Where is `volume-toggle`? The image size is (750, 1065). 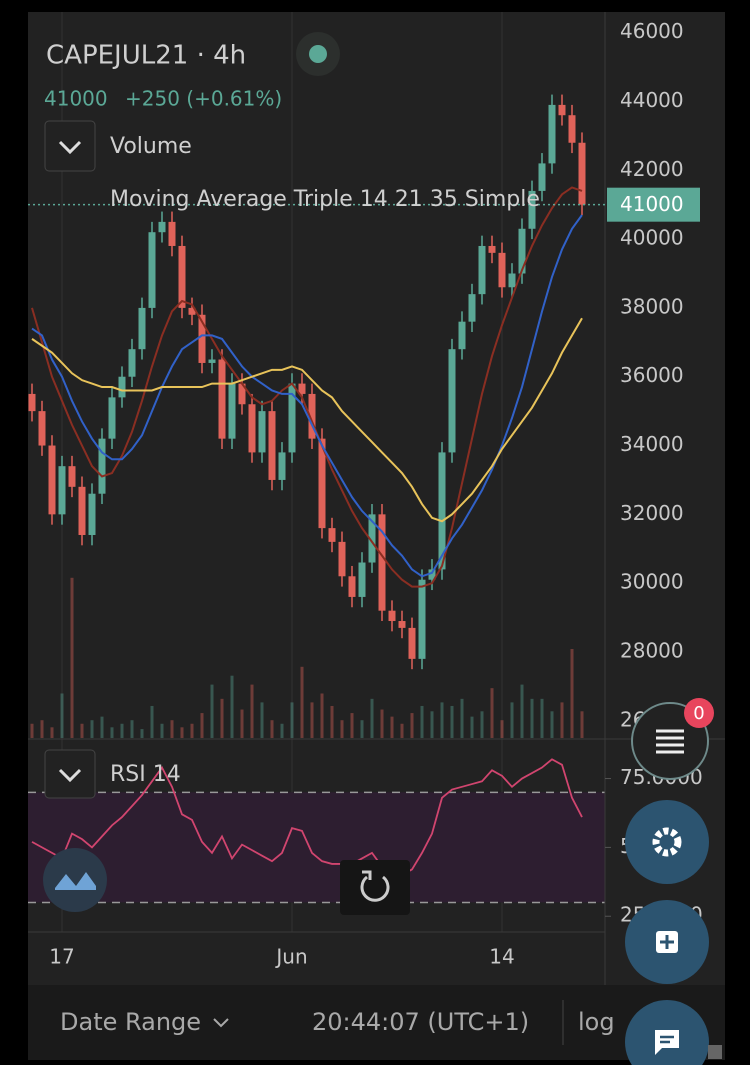 volume-toggle is located at coordinates (70, 146).